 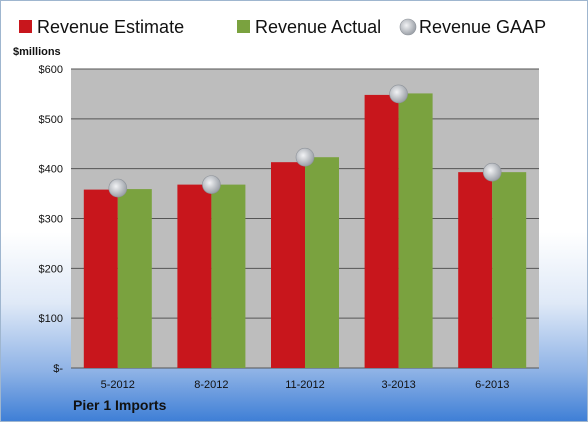 I want to click on legend-actual: Revenue Actual, so click(x=309, y=27).